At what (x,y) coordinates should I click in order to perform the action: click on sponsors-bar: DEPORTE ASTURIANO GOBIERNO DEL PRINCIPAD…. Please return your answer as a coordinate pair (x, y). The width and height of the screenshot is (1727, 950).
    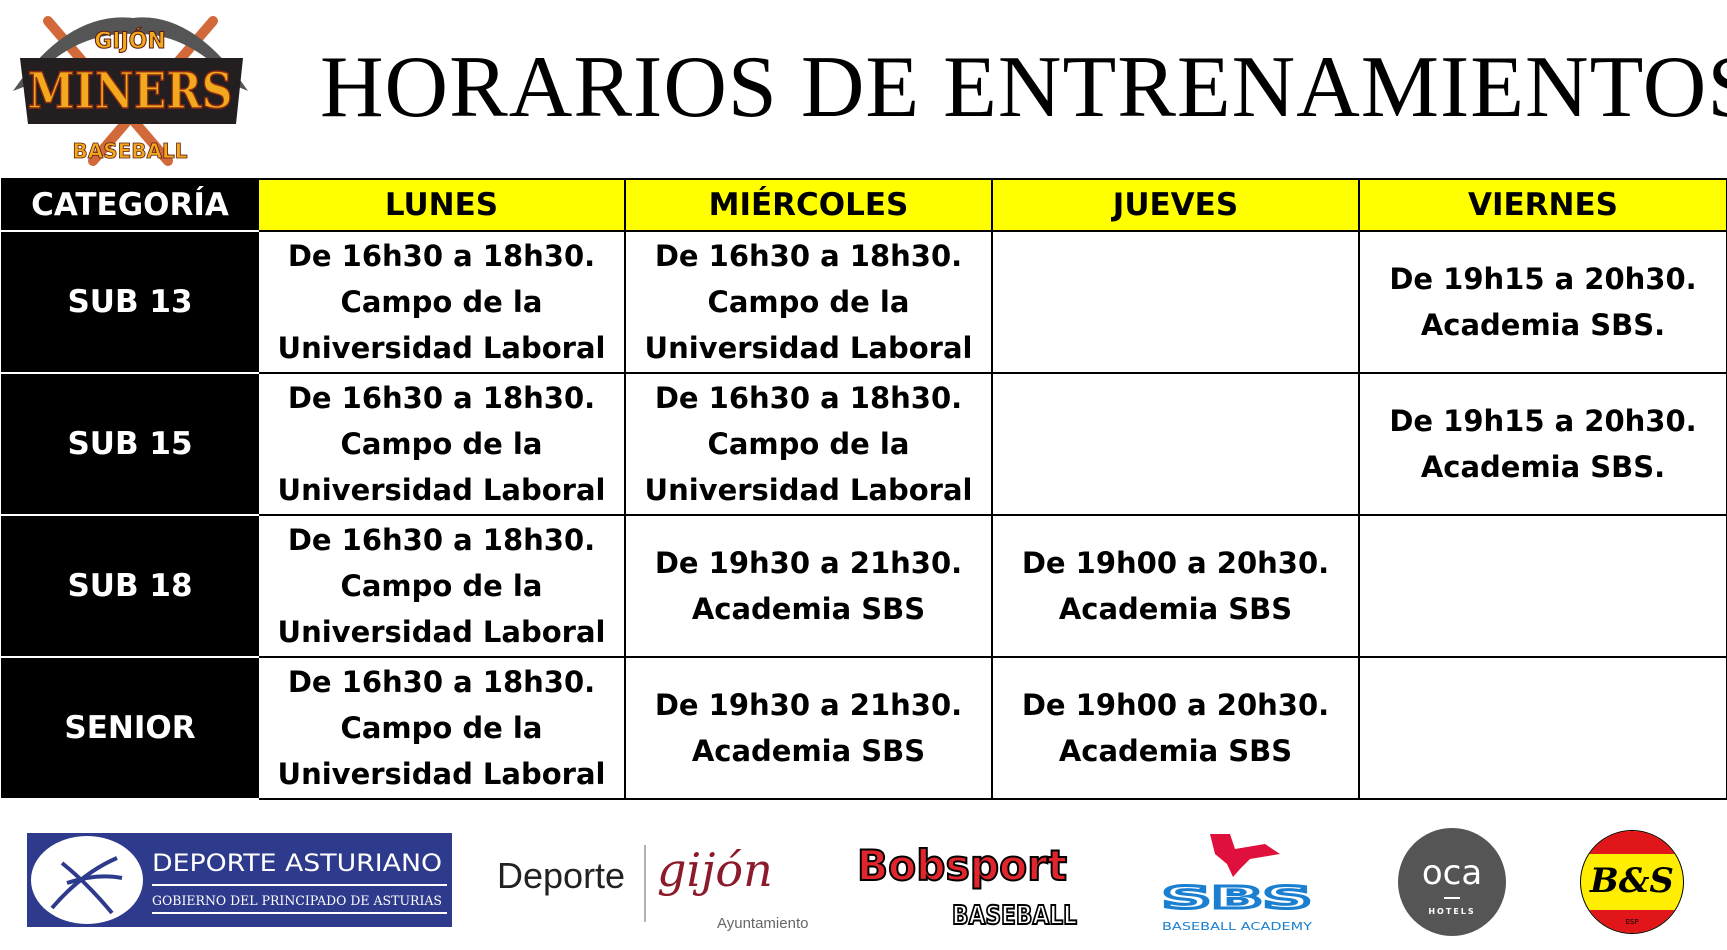
    Looking at the image, I should click on (863, 882).